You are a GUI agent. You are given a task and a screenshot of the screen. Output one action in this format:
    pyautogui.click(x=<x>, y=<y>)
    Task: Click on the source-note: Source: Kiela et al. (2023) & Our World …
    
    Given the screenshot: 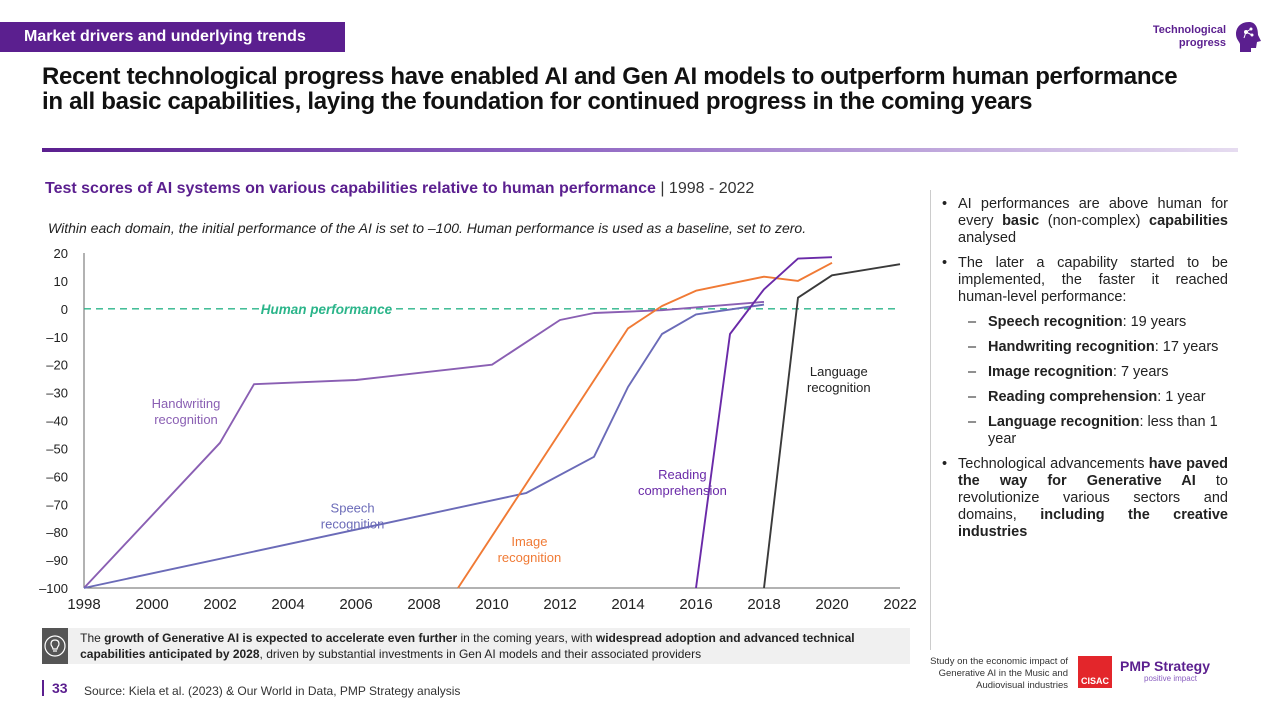 What is the action you would take?
    pyautogui.click(x=272, y=691)
    